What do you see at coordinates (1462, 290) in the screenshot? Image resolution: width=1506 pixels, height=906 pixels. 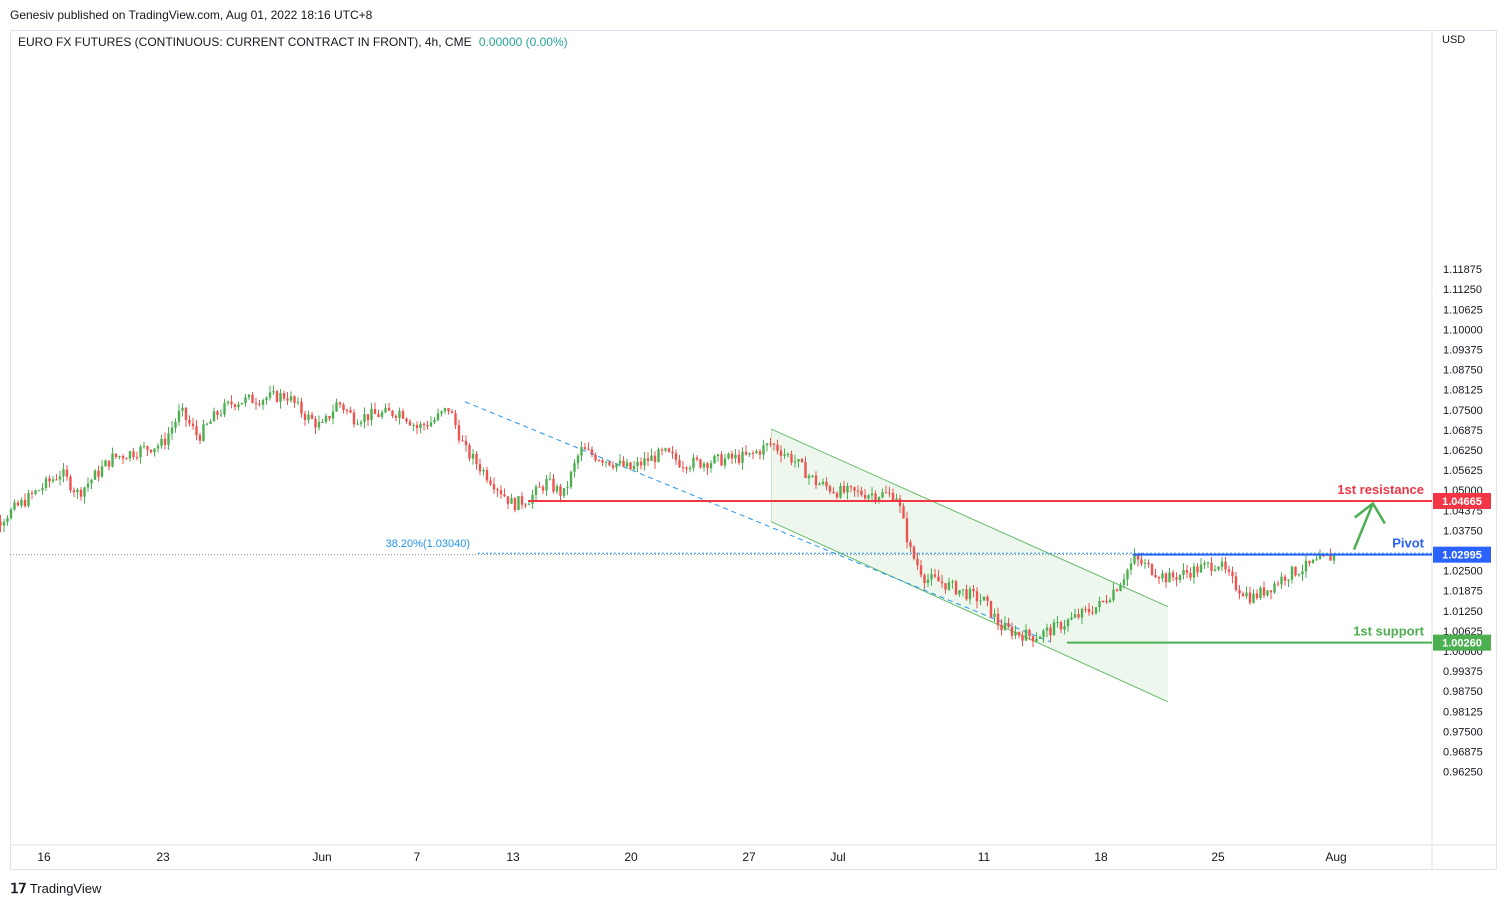 I see `y-tick-label: 1.11250` at bounding box center [1462, 290].